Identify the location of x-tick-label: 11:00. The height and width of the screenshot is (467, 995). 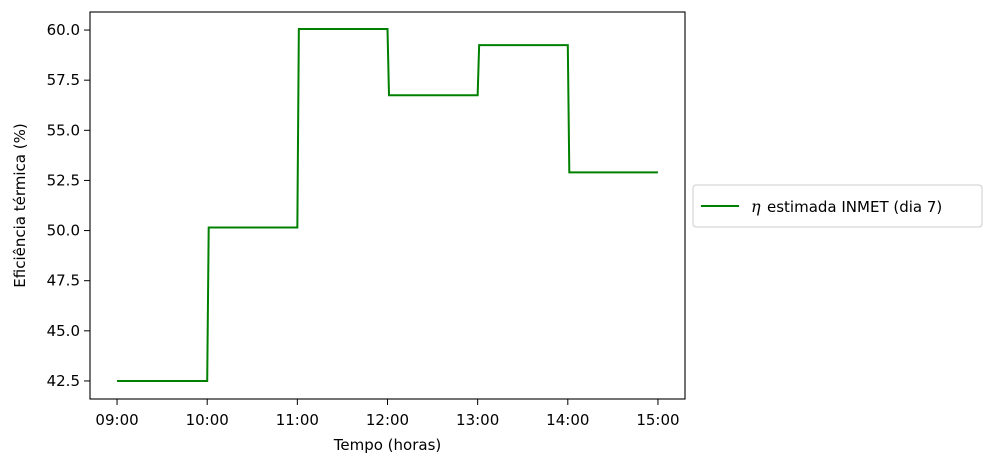
(297, 420).